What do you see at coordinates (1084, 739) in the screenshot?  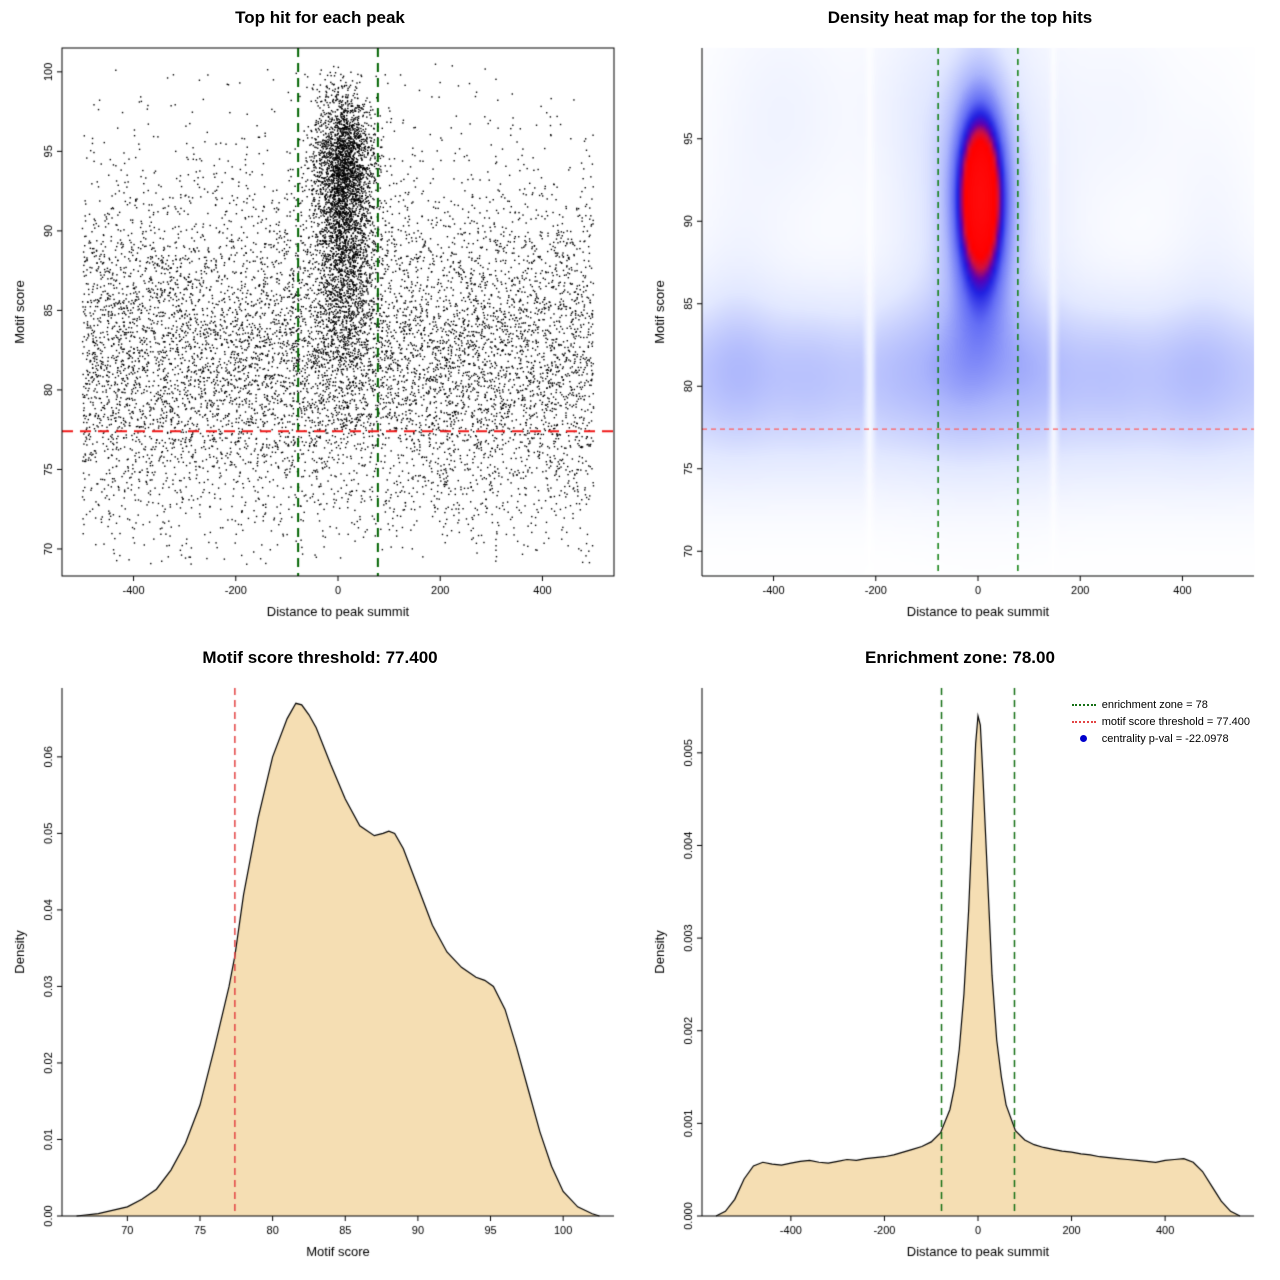 I see `centrality-pval-dot-icon` at bounding box center [1084, 739].